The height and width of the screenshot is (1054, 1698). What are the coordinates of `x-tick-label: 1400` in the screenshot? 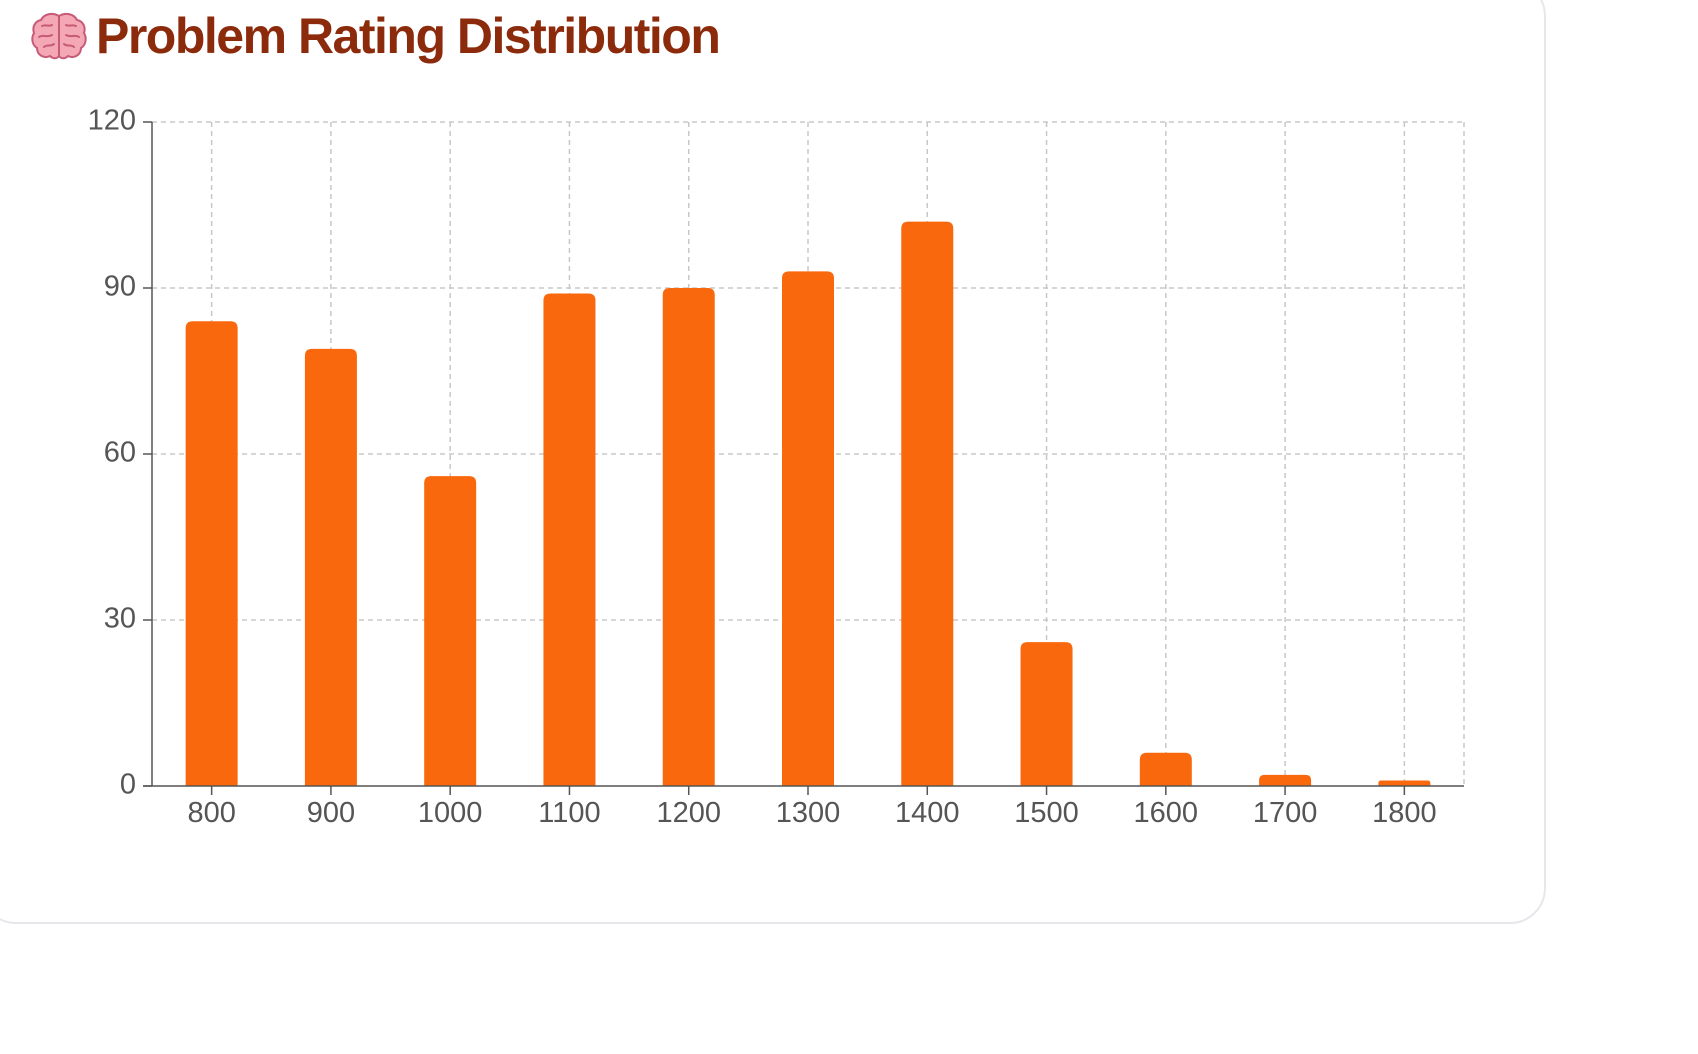 It's located at (927, 813).